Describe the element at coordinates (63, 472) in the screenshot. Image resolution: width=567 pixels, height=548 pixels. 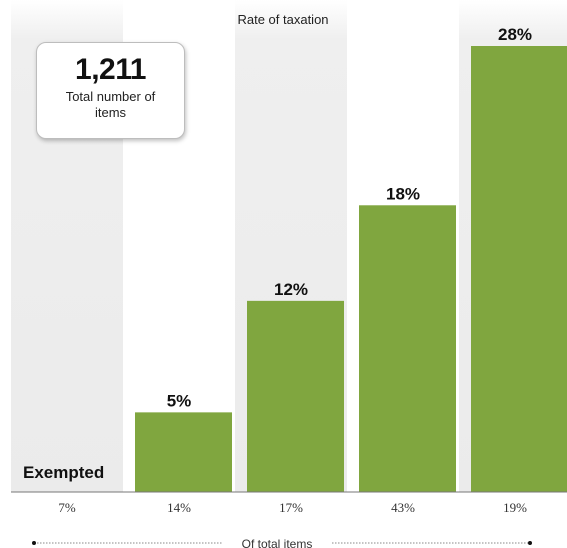
I see `bar-label: Exempted` at that location.